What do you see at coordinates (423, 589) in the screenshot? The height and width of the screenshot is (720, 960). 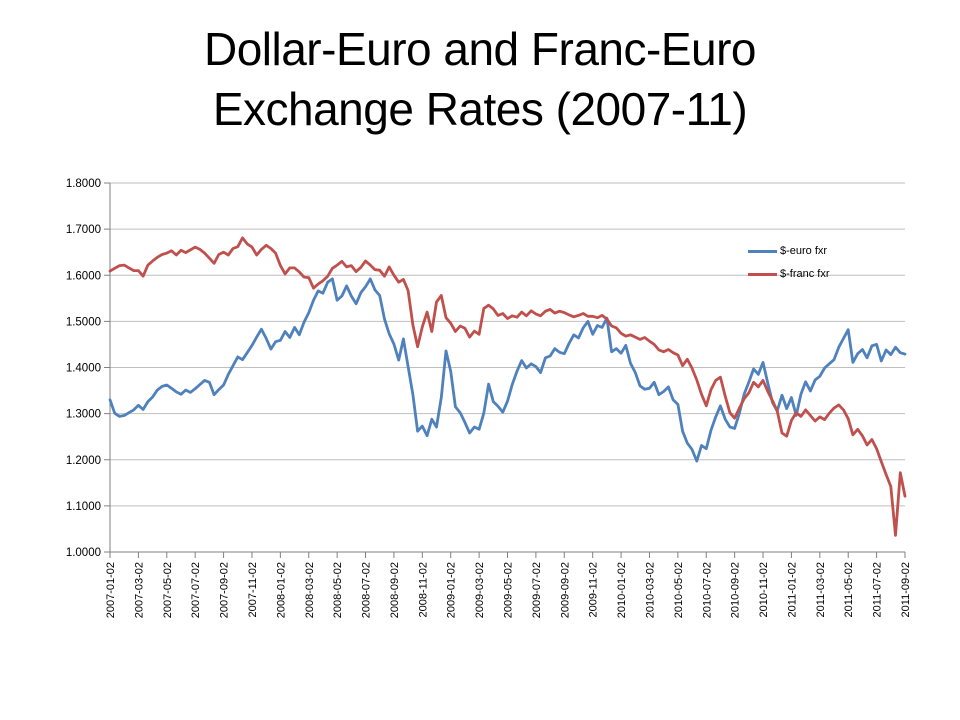 I see `x-axis-label: 2008-11-02` at bounding box center [423, 589].